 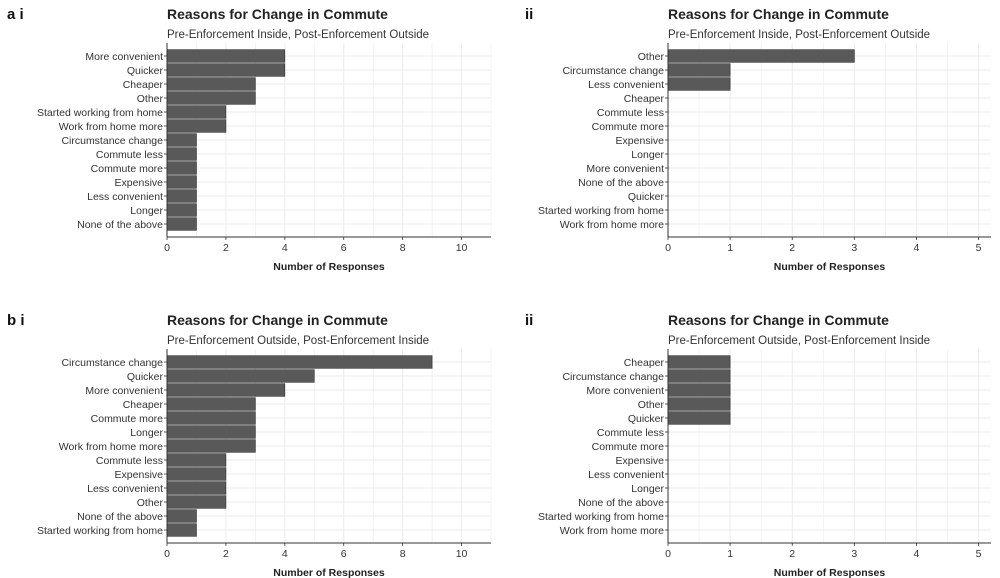 I want to click on bar-longer, so click(x=181, y=210).